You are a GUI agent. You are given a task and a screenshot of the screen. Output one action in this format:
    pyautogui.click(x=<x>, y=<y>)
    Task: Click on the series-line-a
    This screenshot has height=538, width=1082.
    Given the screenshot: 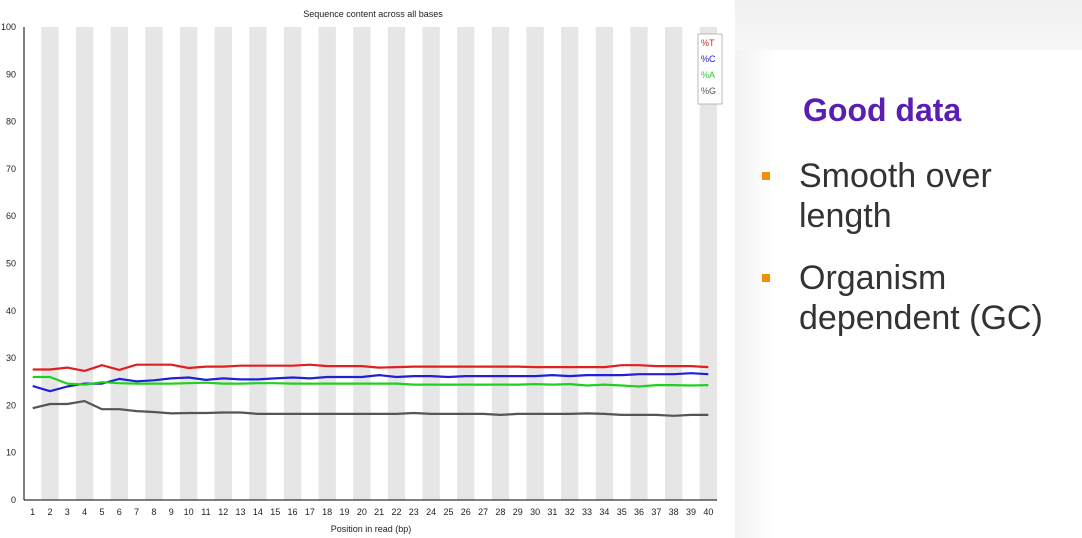 What is the action you would take?
    pyautogui.click(x=370, y=381)
    